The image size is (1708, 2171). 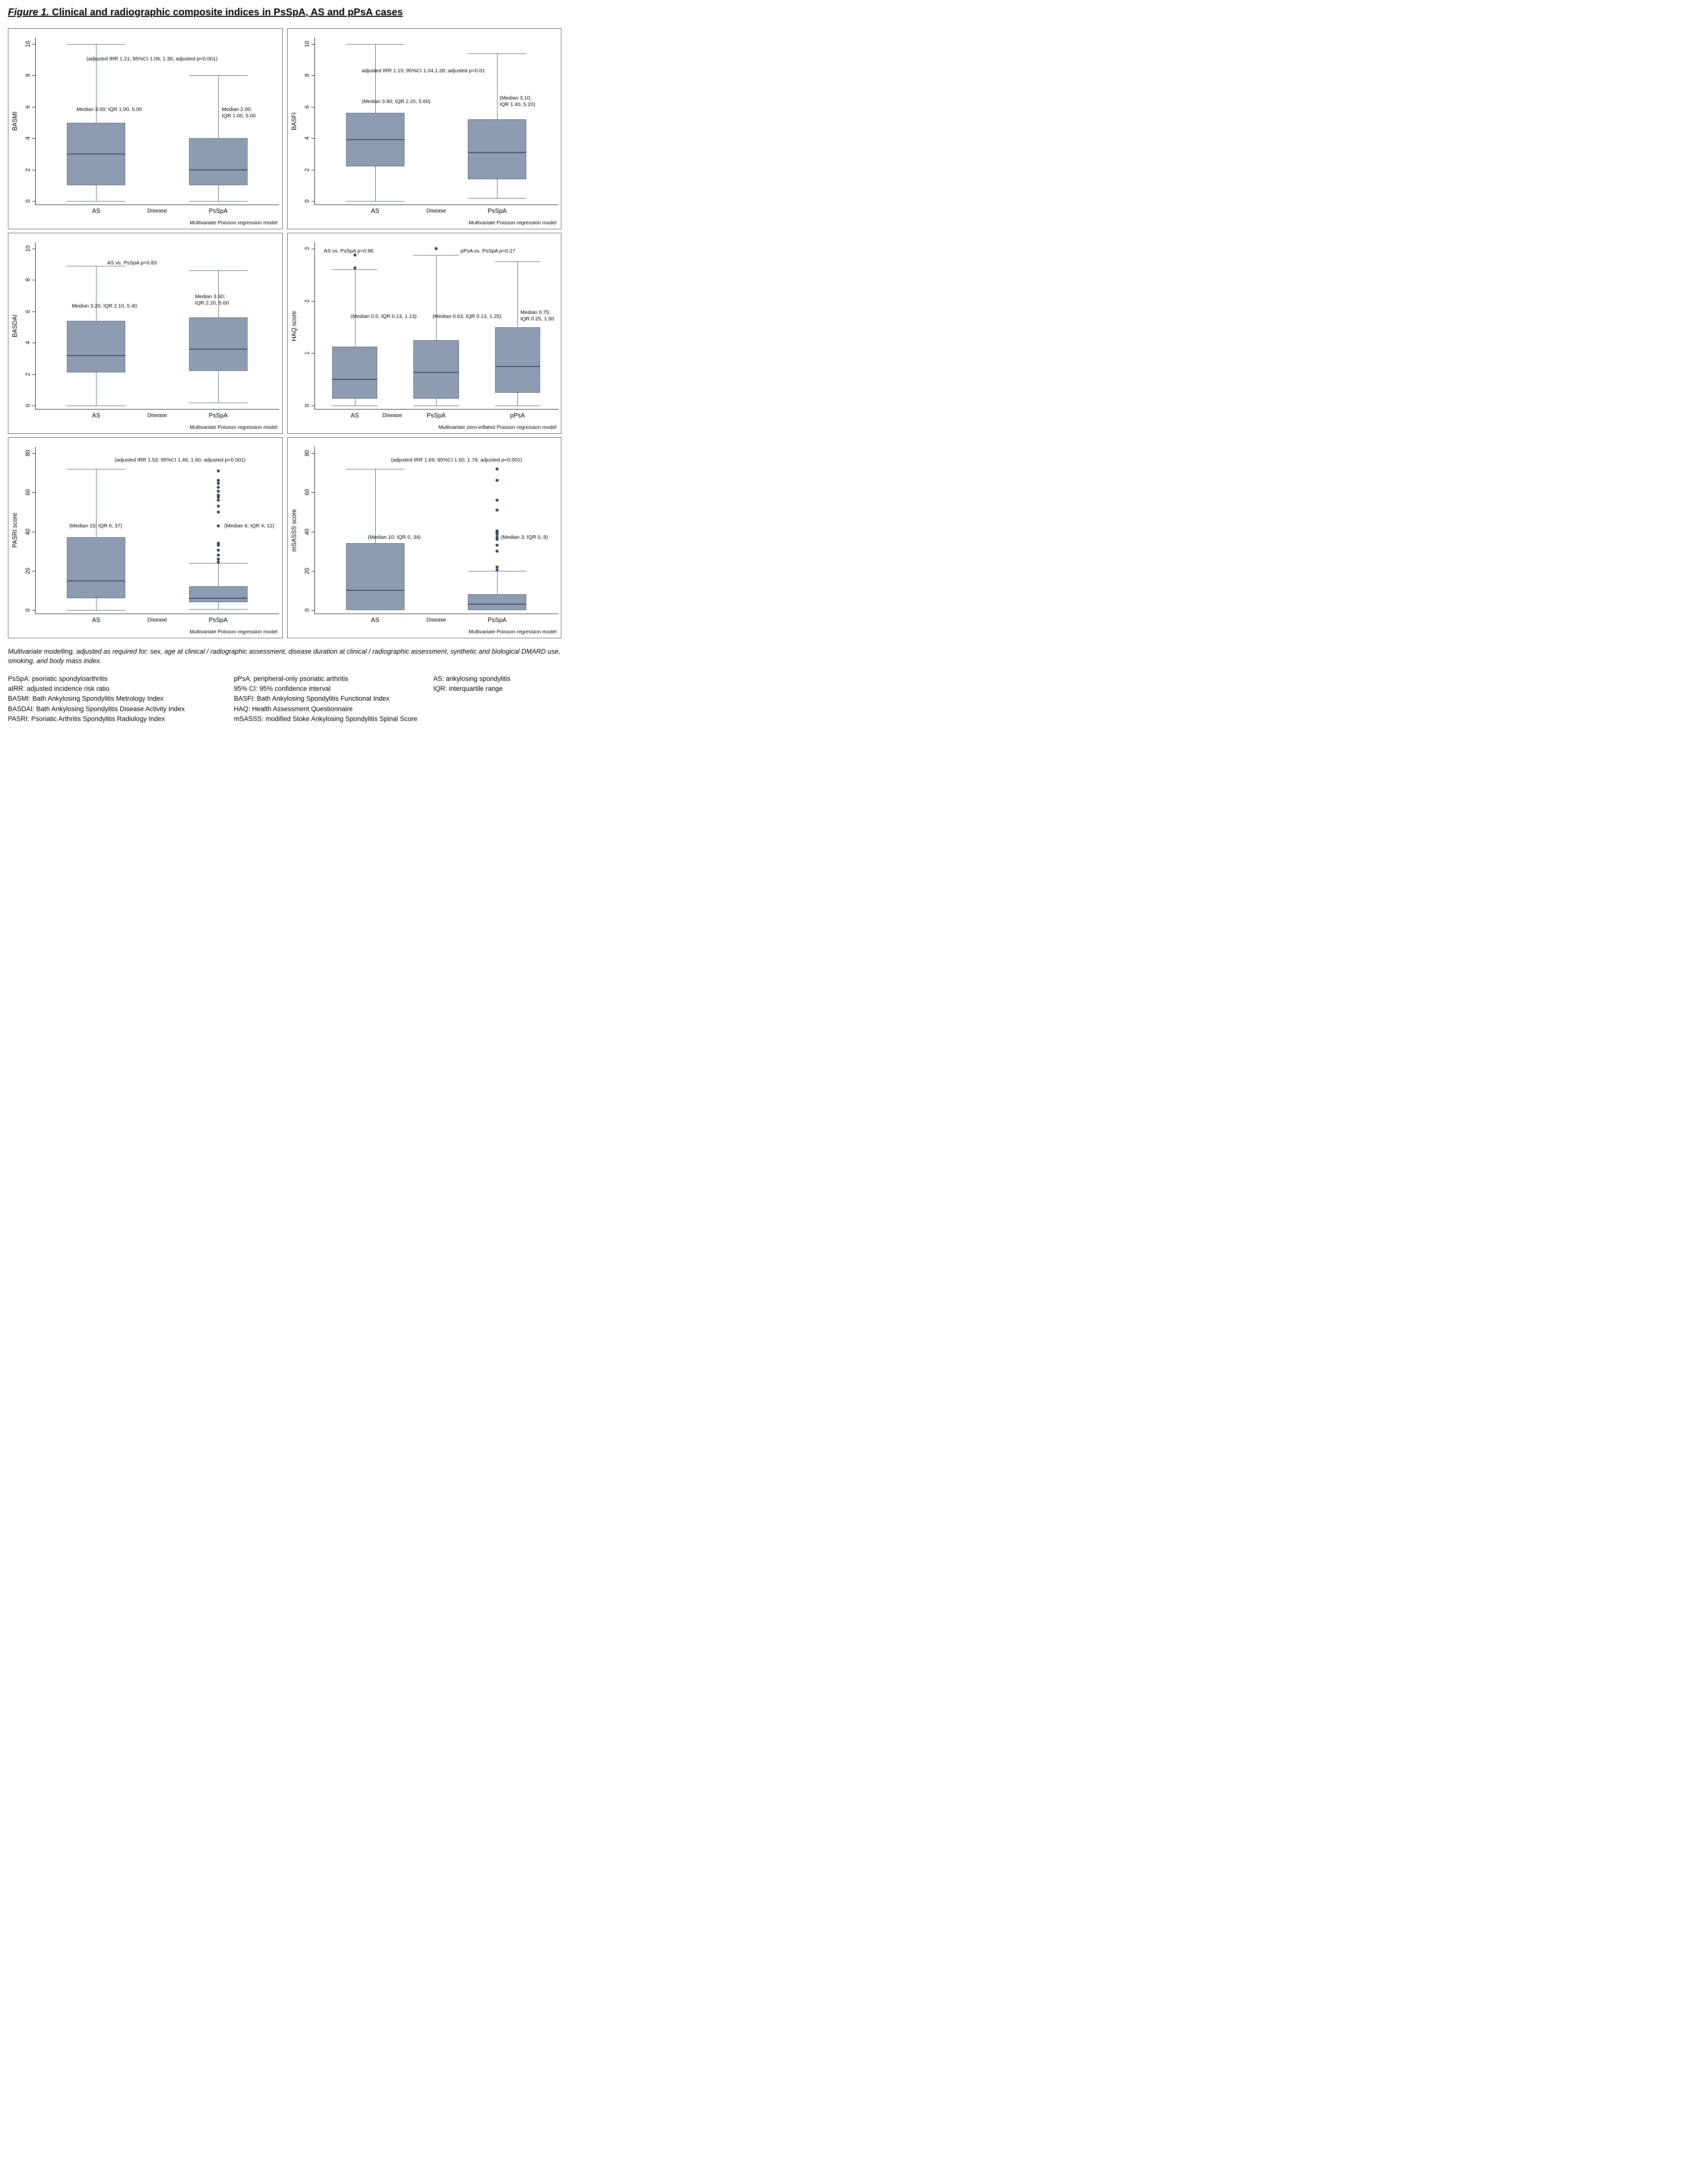 I want to click on y-tick-label: 80, so click(x=307, y=453).